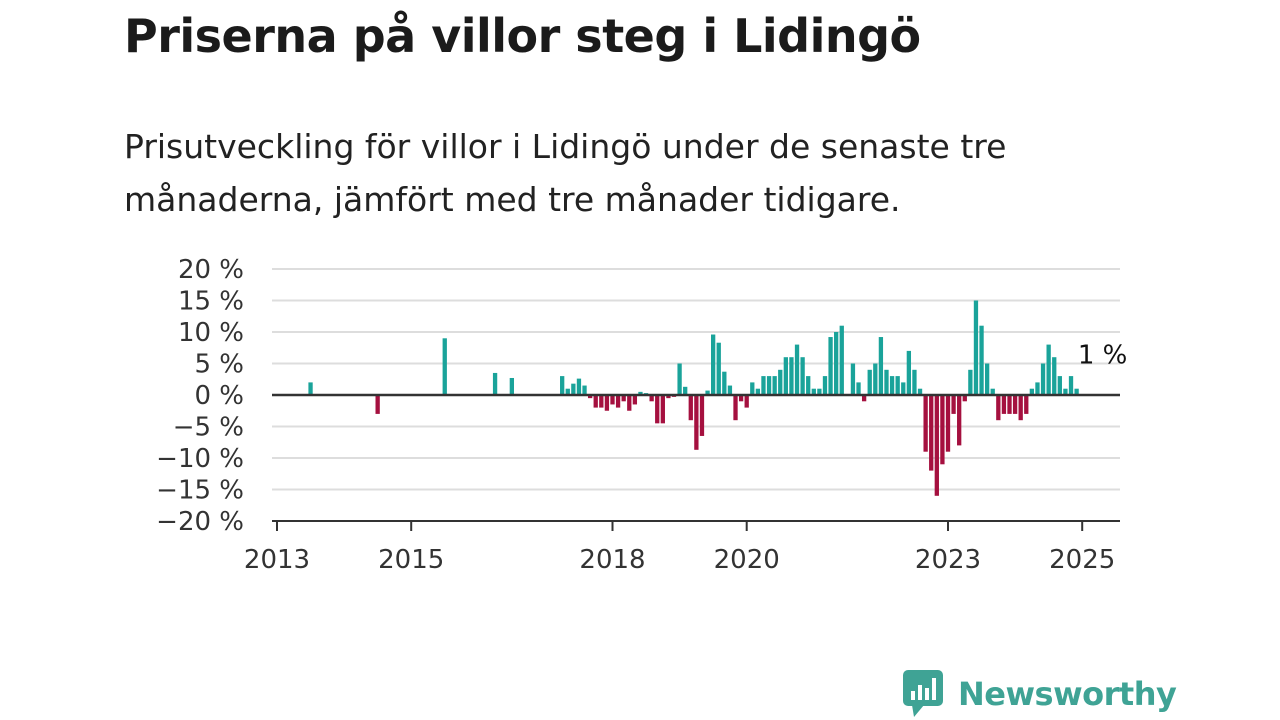 The image size is (1280, 720). Describe the element at coordinates (277, 560) in the screenshot. I see `x-tick-label: 2013` at that location.